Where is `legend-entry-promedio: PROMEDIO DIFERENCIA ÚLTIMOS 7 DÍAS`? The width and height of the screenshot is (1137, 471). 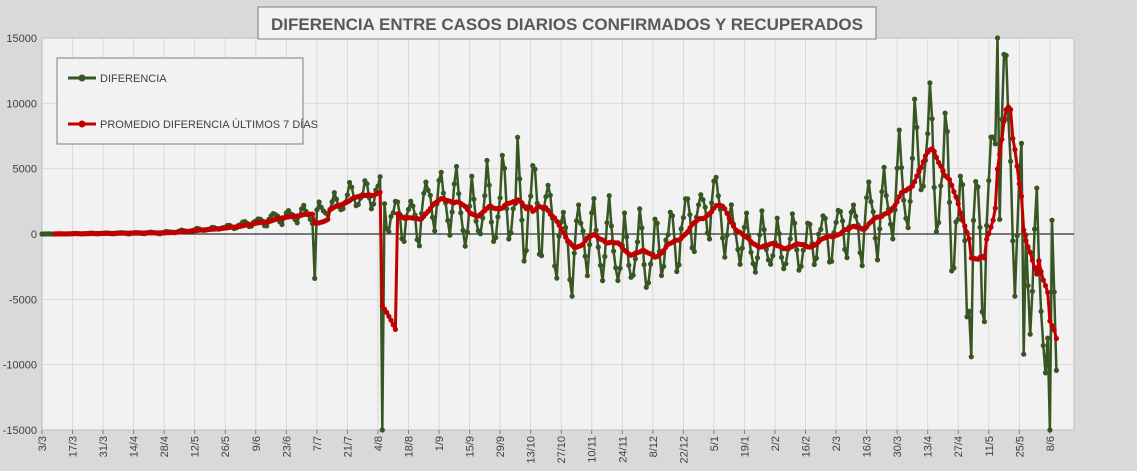 legend-entry-promedio: PROMEDIO DIFERENCIA ÚLTIMOS 7 DÍAS is located at coordinates (193, 124).